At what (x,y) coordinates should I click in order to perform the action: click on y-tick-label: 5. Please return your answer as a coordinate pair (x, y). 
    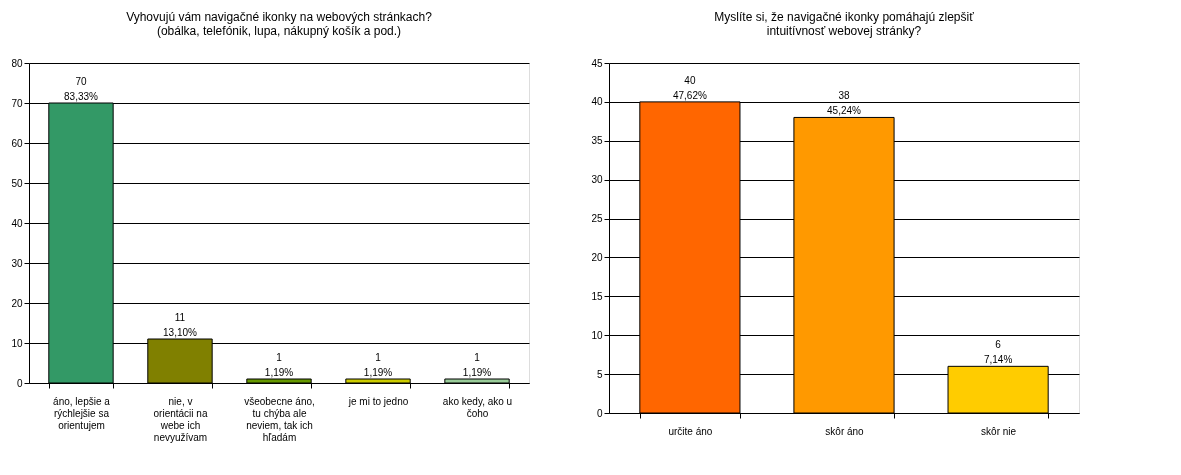
    Looking at the image, I should click on (599, 374).